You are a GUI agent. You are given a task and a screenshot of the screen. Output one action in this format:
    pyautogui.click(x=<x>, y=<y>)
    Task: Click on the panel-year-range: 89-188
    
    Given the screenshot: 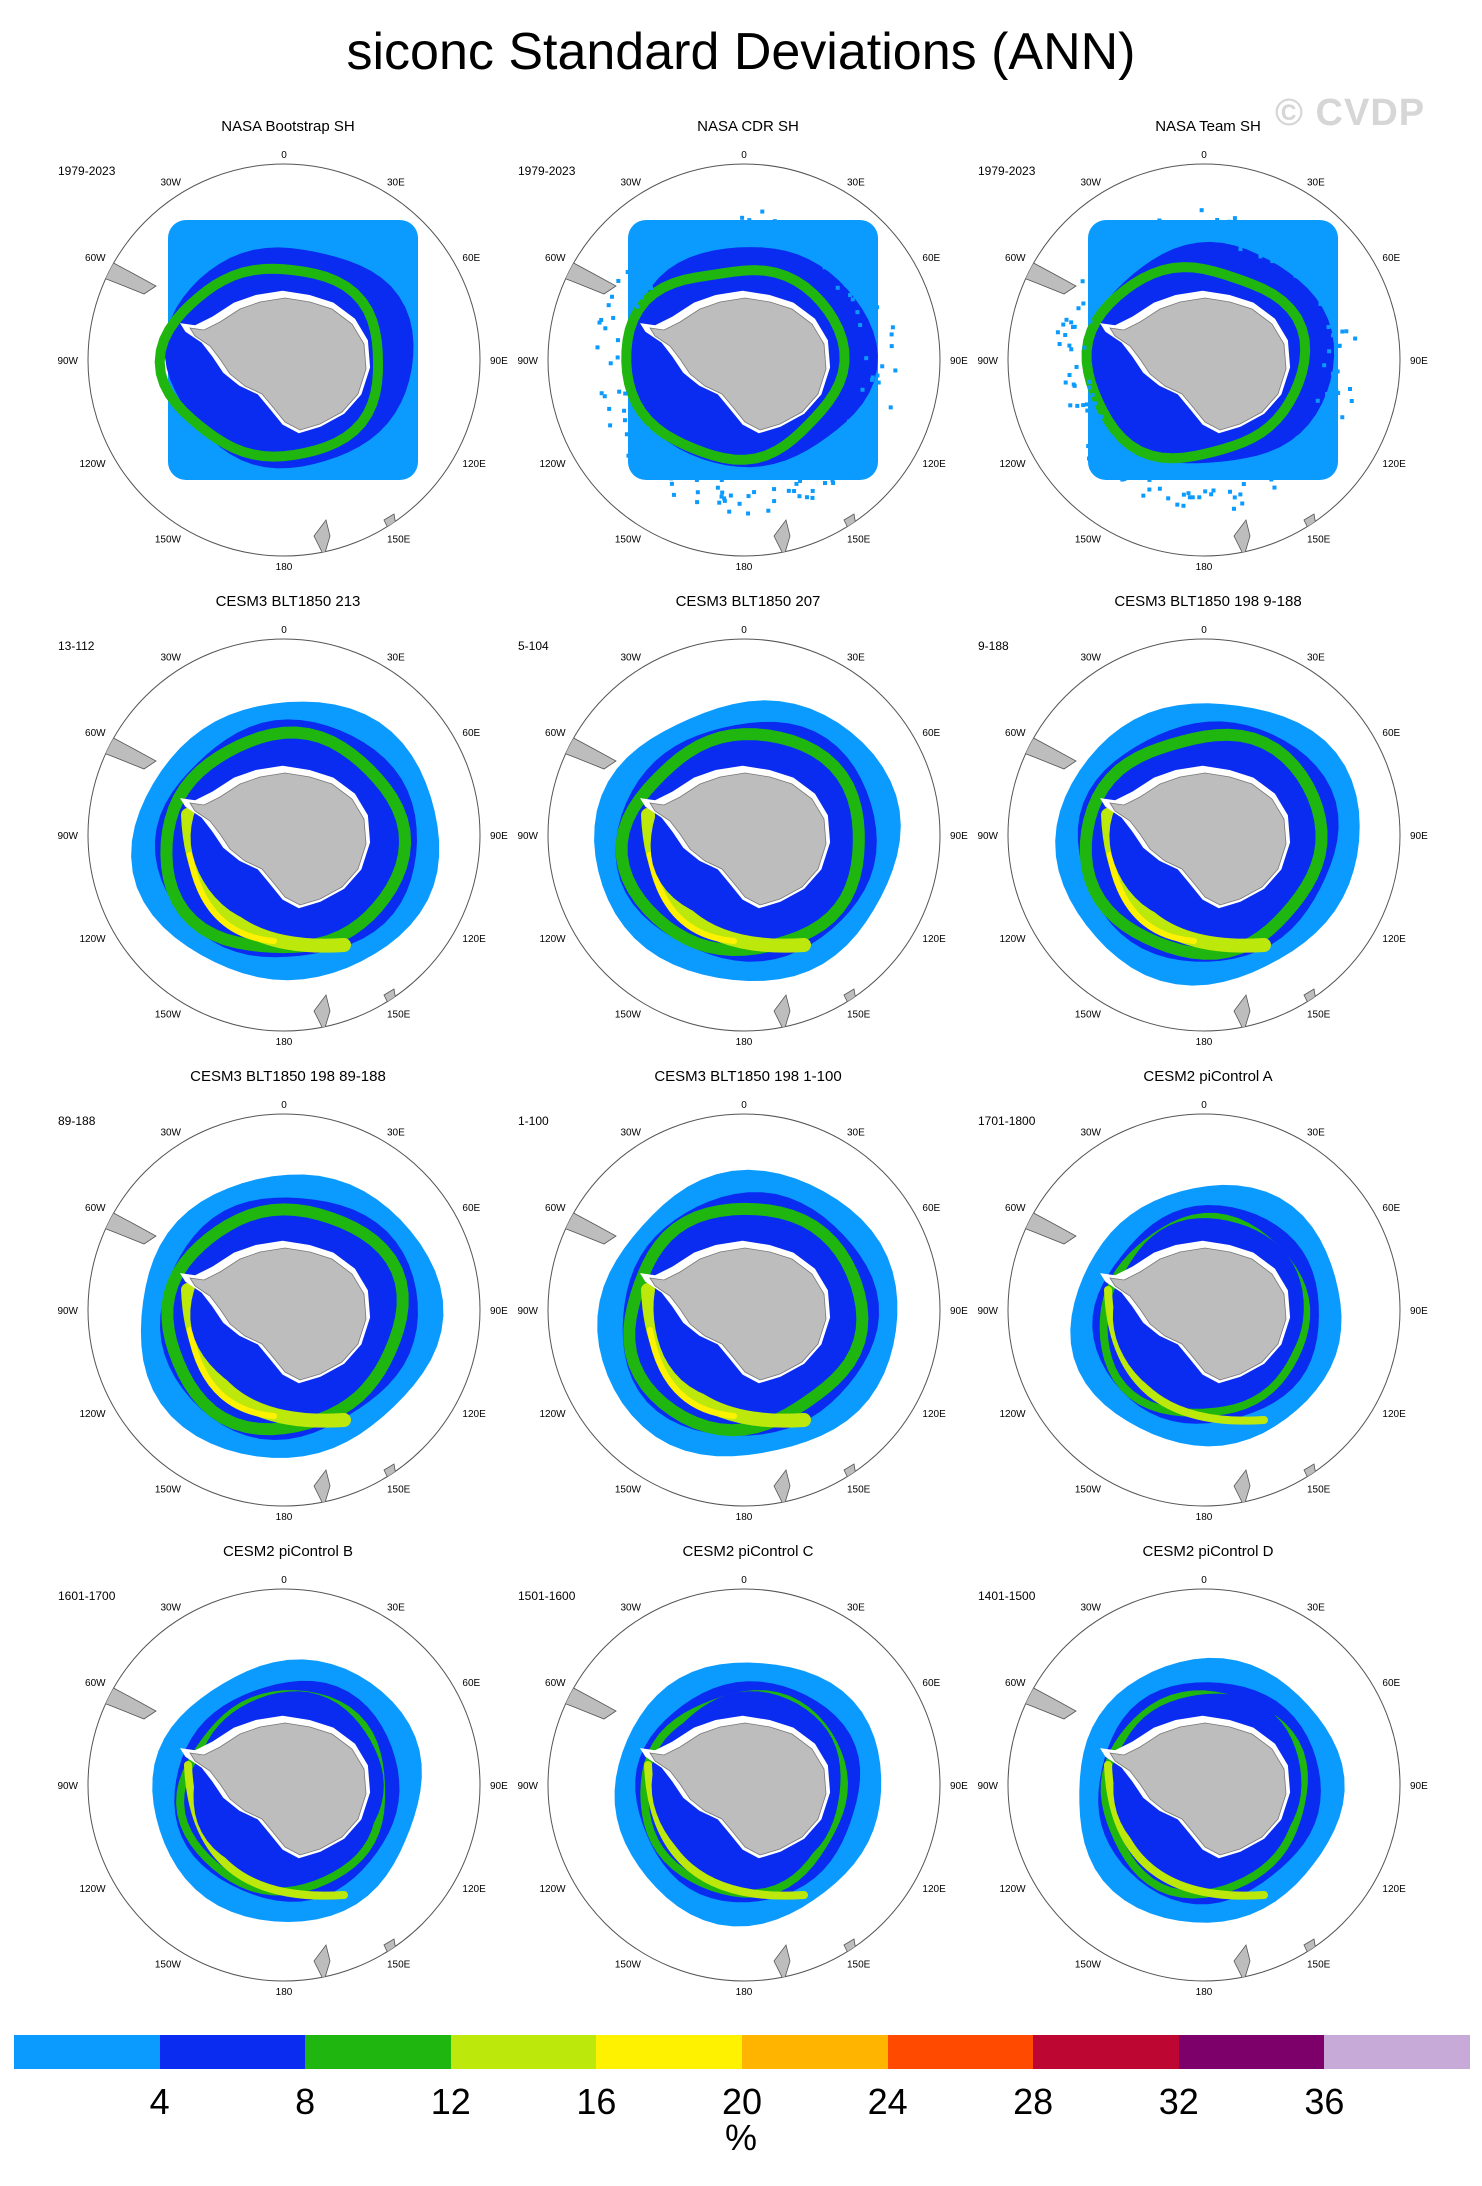 What is the action you would take?
    pyautogui.click(x=77, y=1121)
    